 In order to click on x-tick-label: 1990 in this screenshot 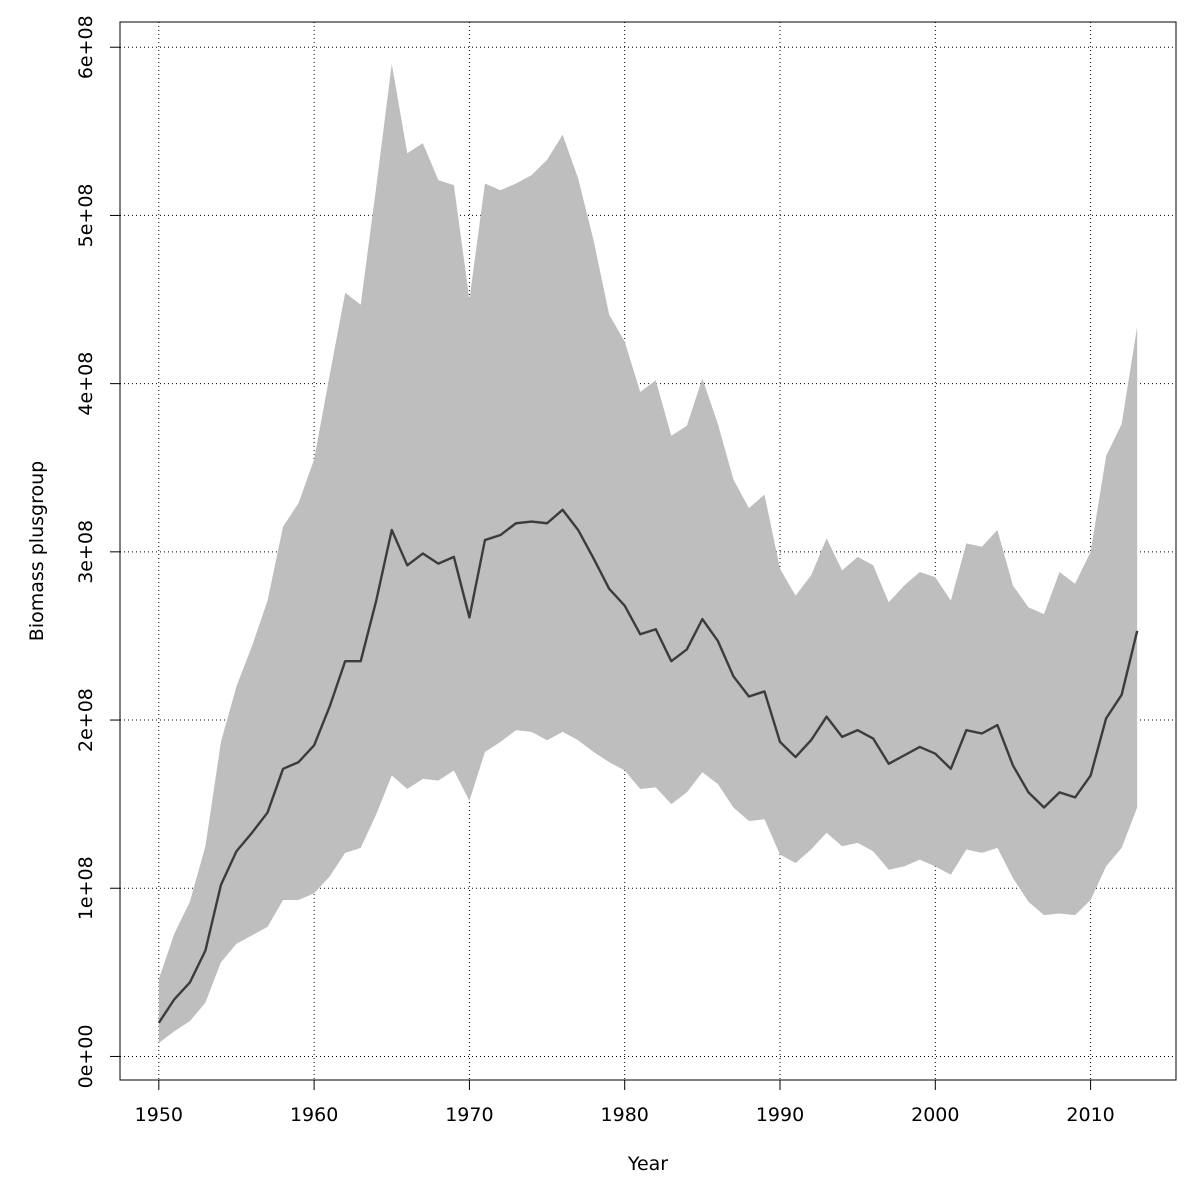, I will do `click(780, 1115)`.